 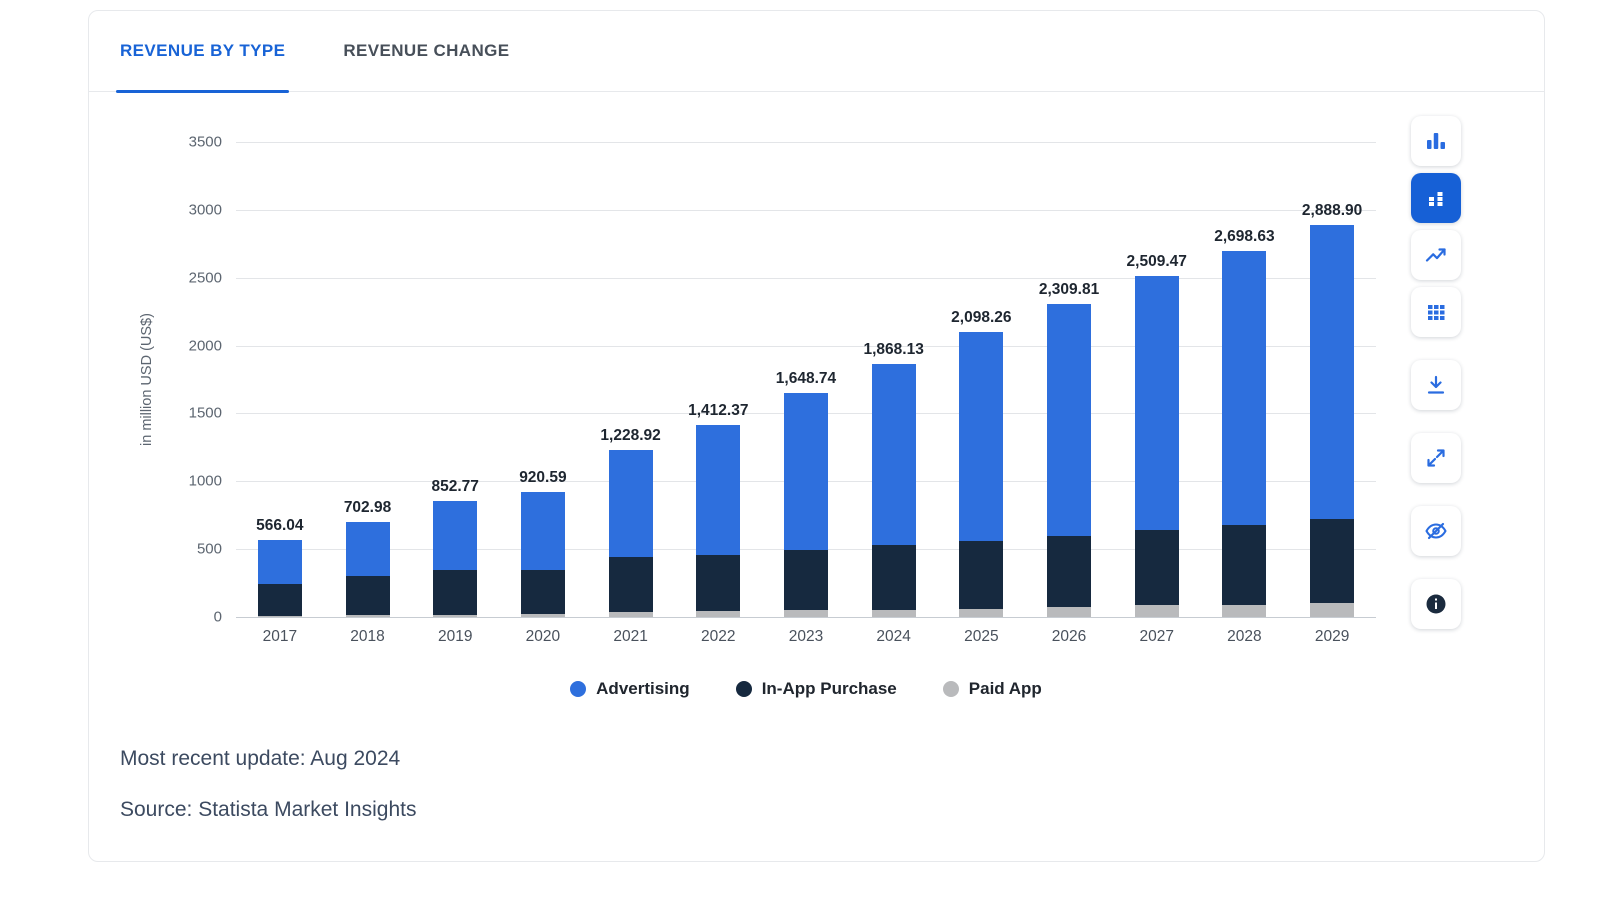 What do you see at coordinates (280, 379) in the screenshot?
I see `bar-group-2017: 566.04` at bounding box center [280, 379].